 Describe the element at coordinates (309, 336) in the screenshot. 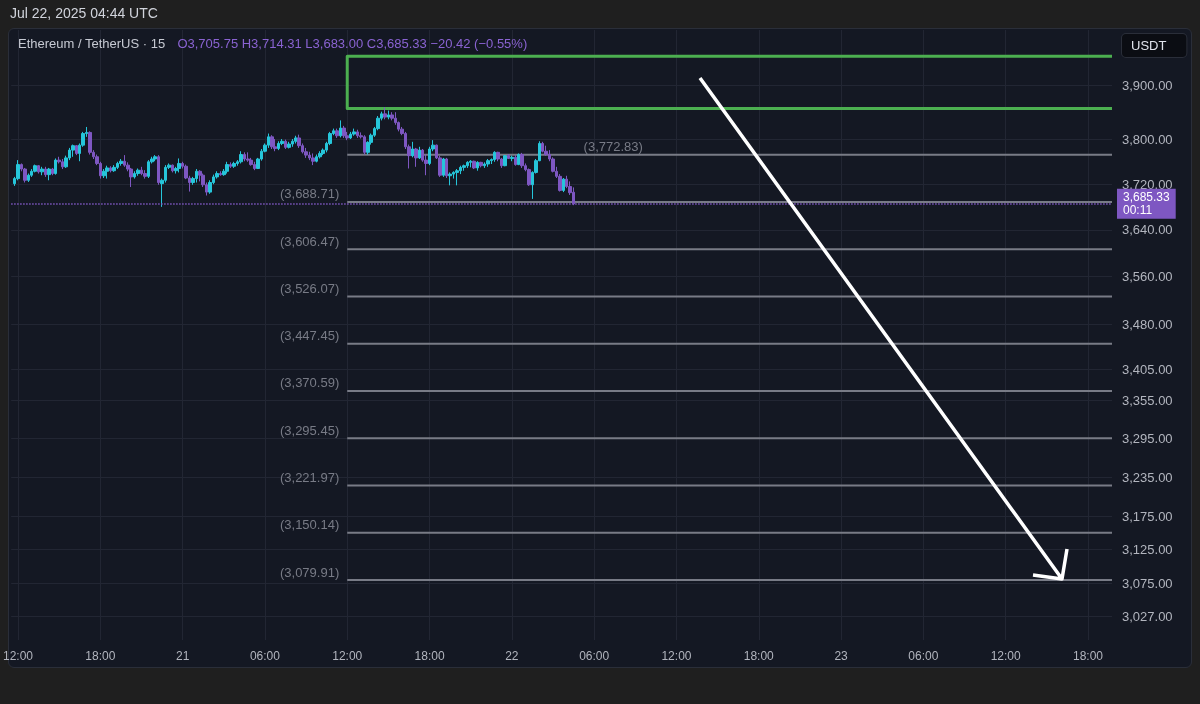

I see `series-label: (3,447.45)` at that location.